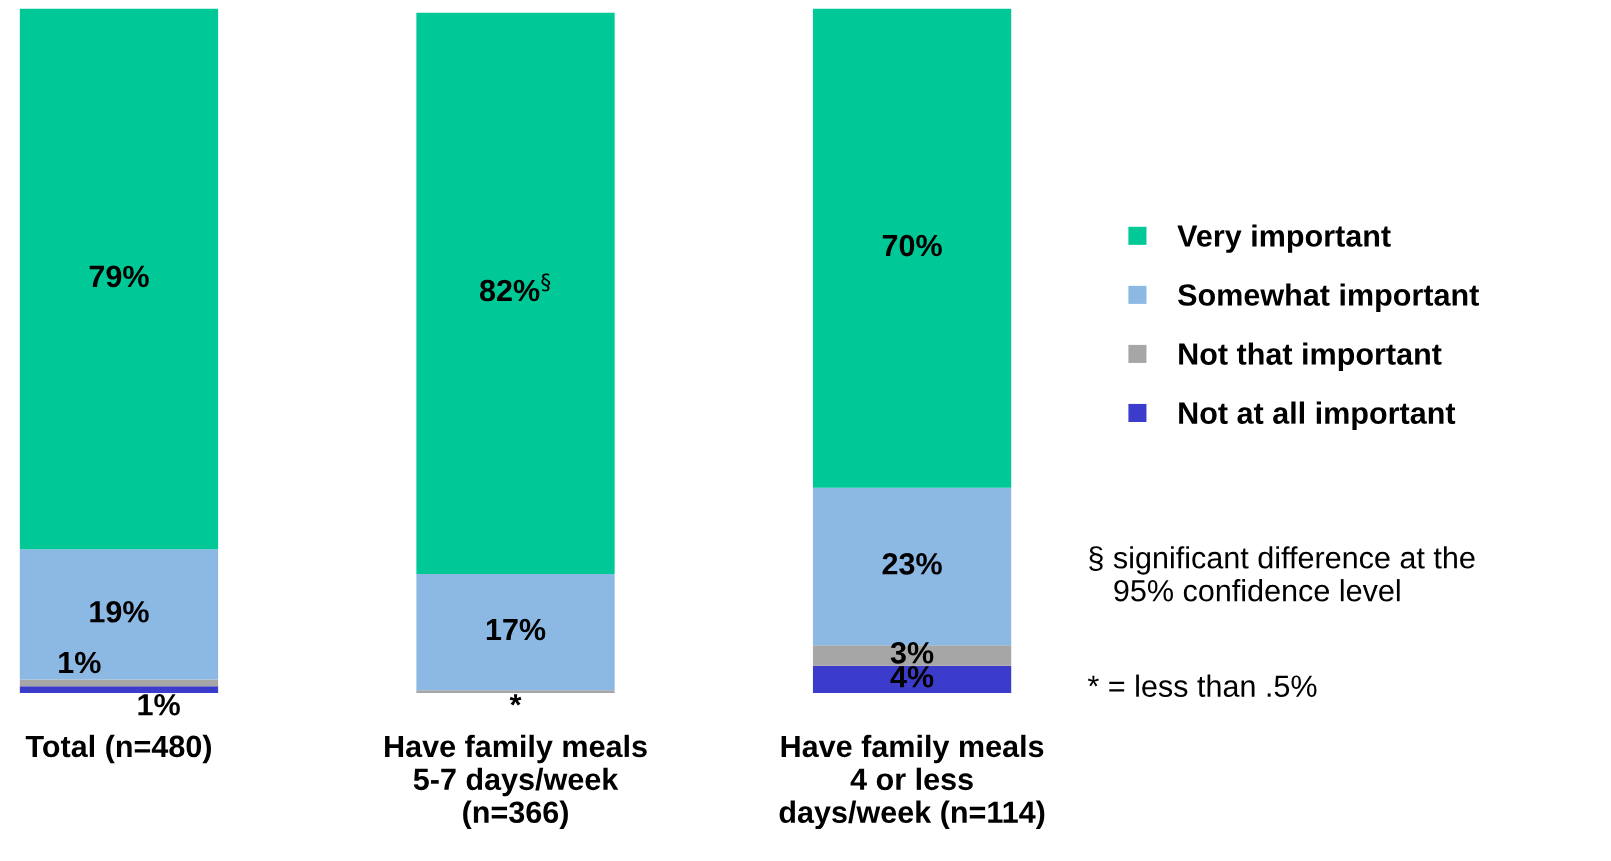 Image resolution: width=1611 pixels, height=861 pixels. Describe the element at coordinates (1328, 297) in the screenshot. I see `legend-label: Somewhat important` at that location.